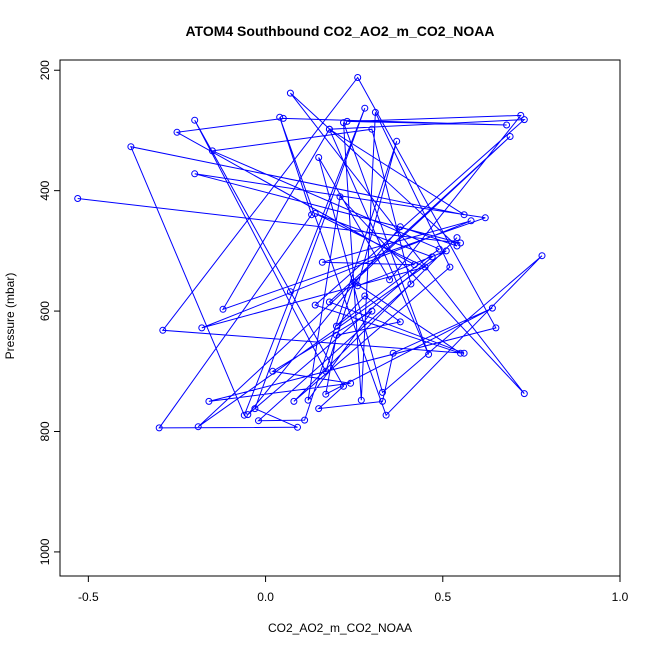 Image resolution: width=650 pixels, height=650 pixels. What do you see at coordinates (45, 311) in the screenshot?
I see `y-tick-label: 600` at bounding box center [45, 311].